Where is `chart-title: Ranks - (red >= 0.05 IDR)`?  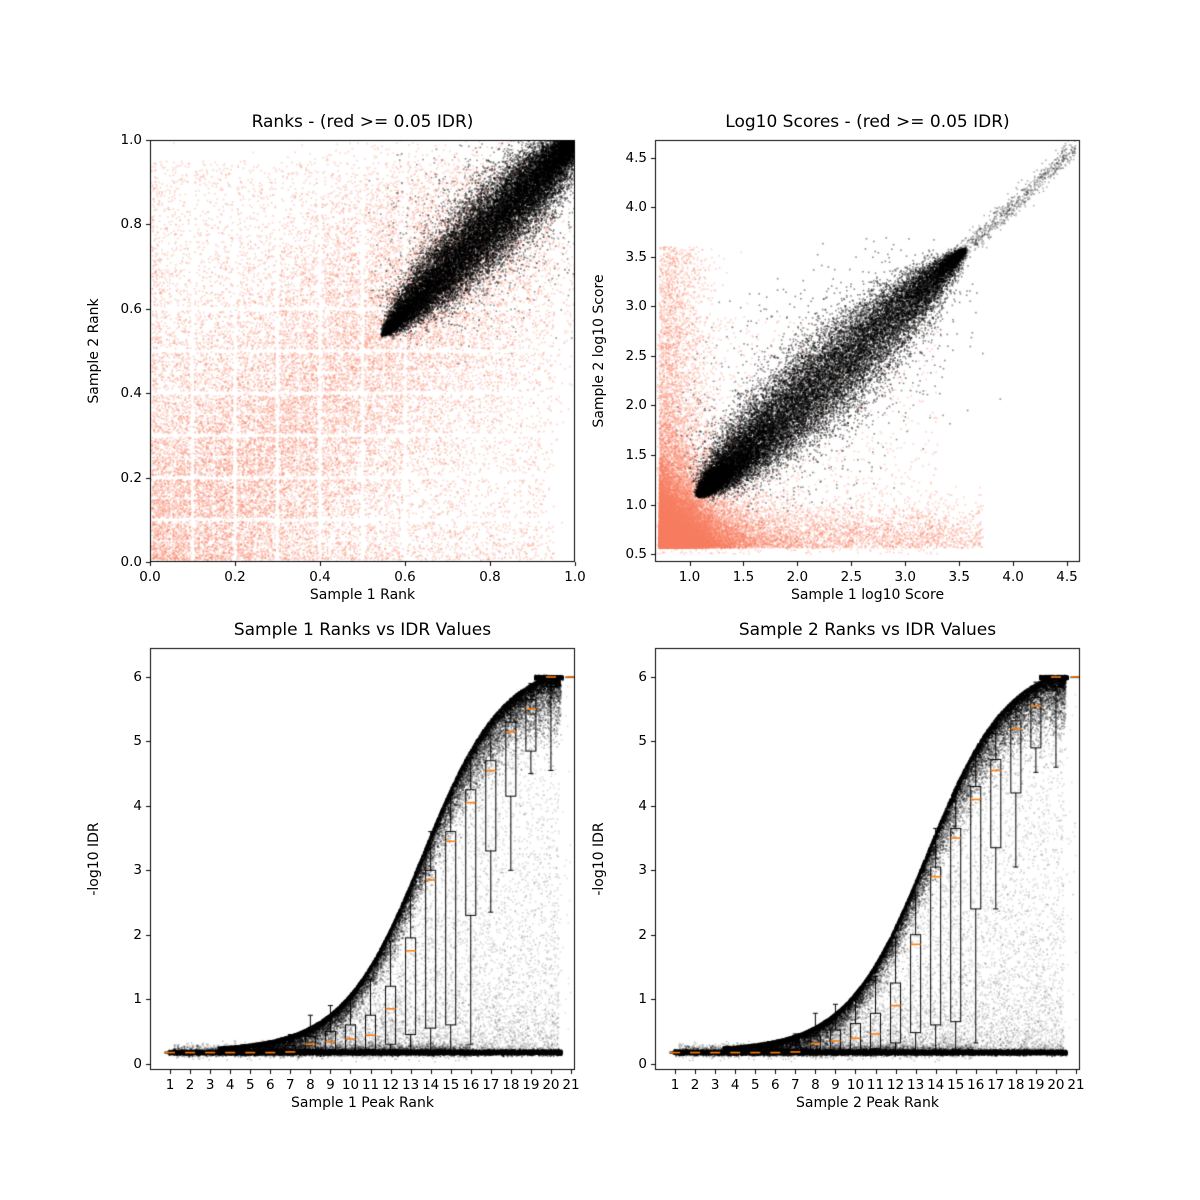 chart-title: Ranks - (red >= 0.05 IDR) is located at coordinates (362, 122).